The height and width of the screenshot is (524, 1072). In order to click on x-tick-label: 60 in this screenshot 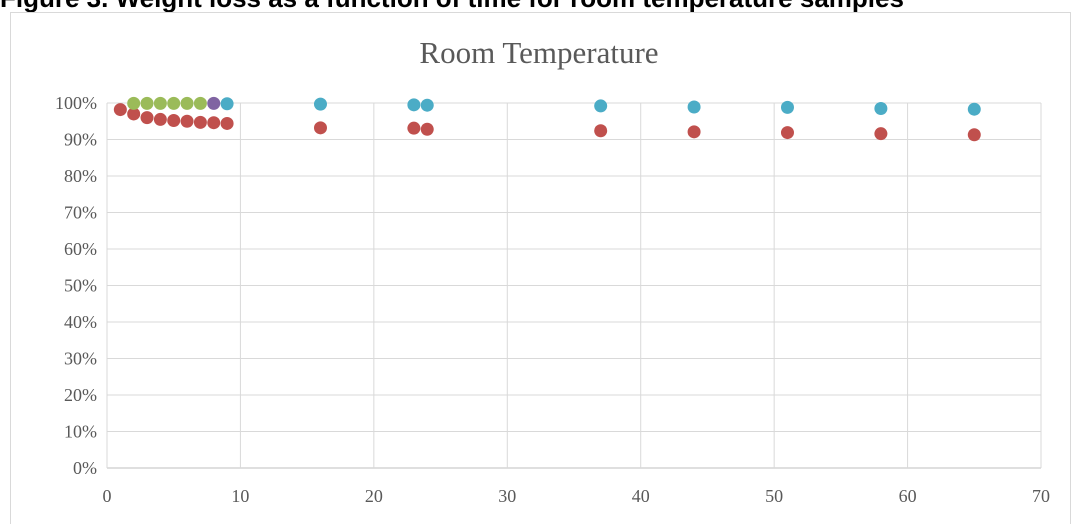, I will do `click(908, 496)`.